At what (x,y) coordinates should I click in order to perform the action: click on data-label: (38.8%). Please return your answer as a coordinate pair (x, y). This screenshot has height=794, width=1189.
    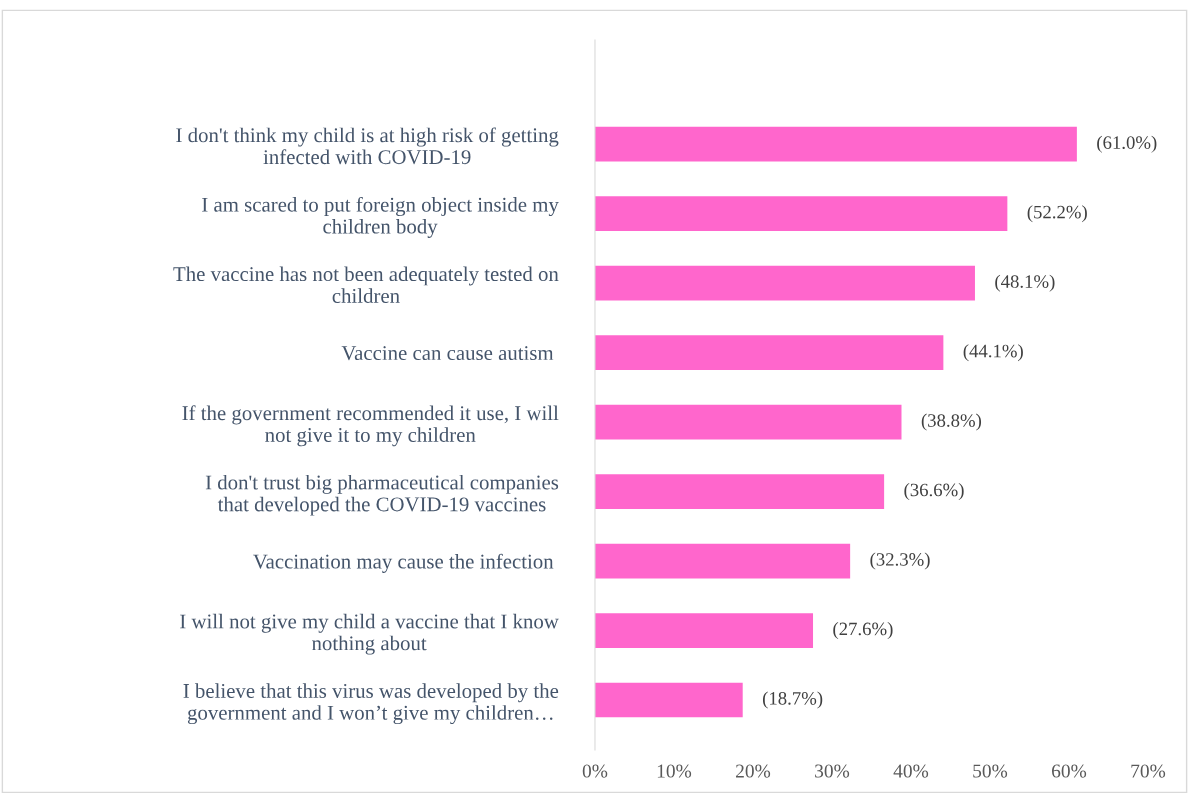
    Looking at the image, I should click on (951, 422).